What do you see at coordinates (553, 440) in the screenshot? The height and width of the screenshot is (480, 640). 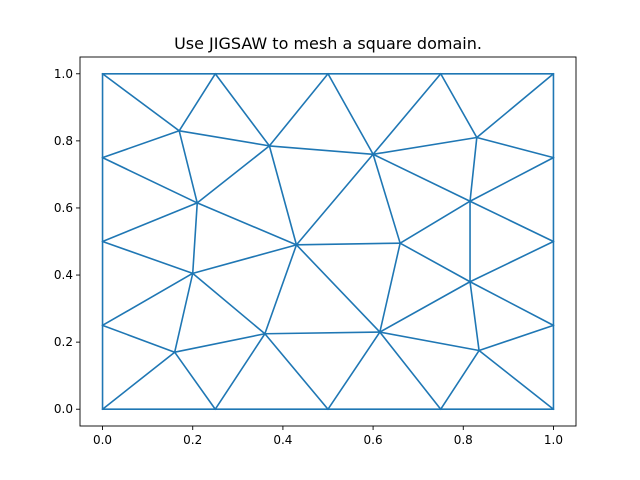 I see `x-tick-label: 1.0` at bounding box center [553, 440].